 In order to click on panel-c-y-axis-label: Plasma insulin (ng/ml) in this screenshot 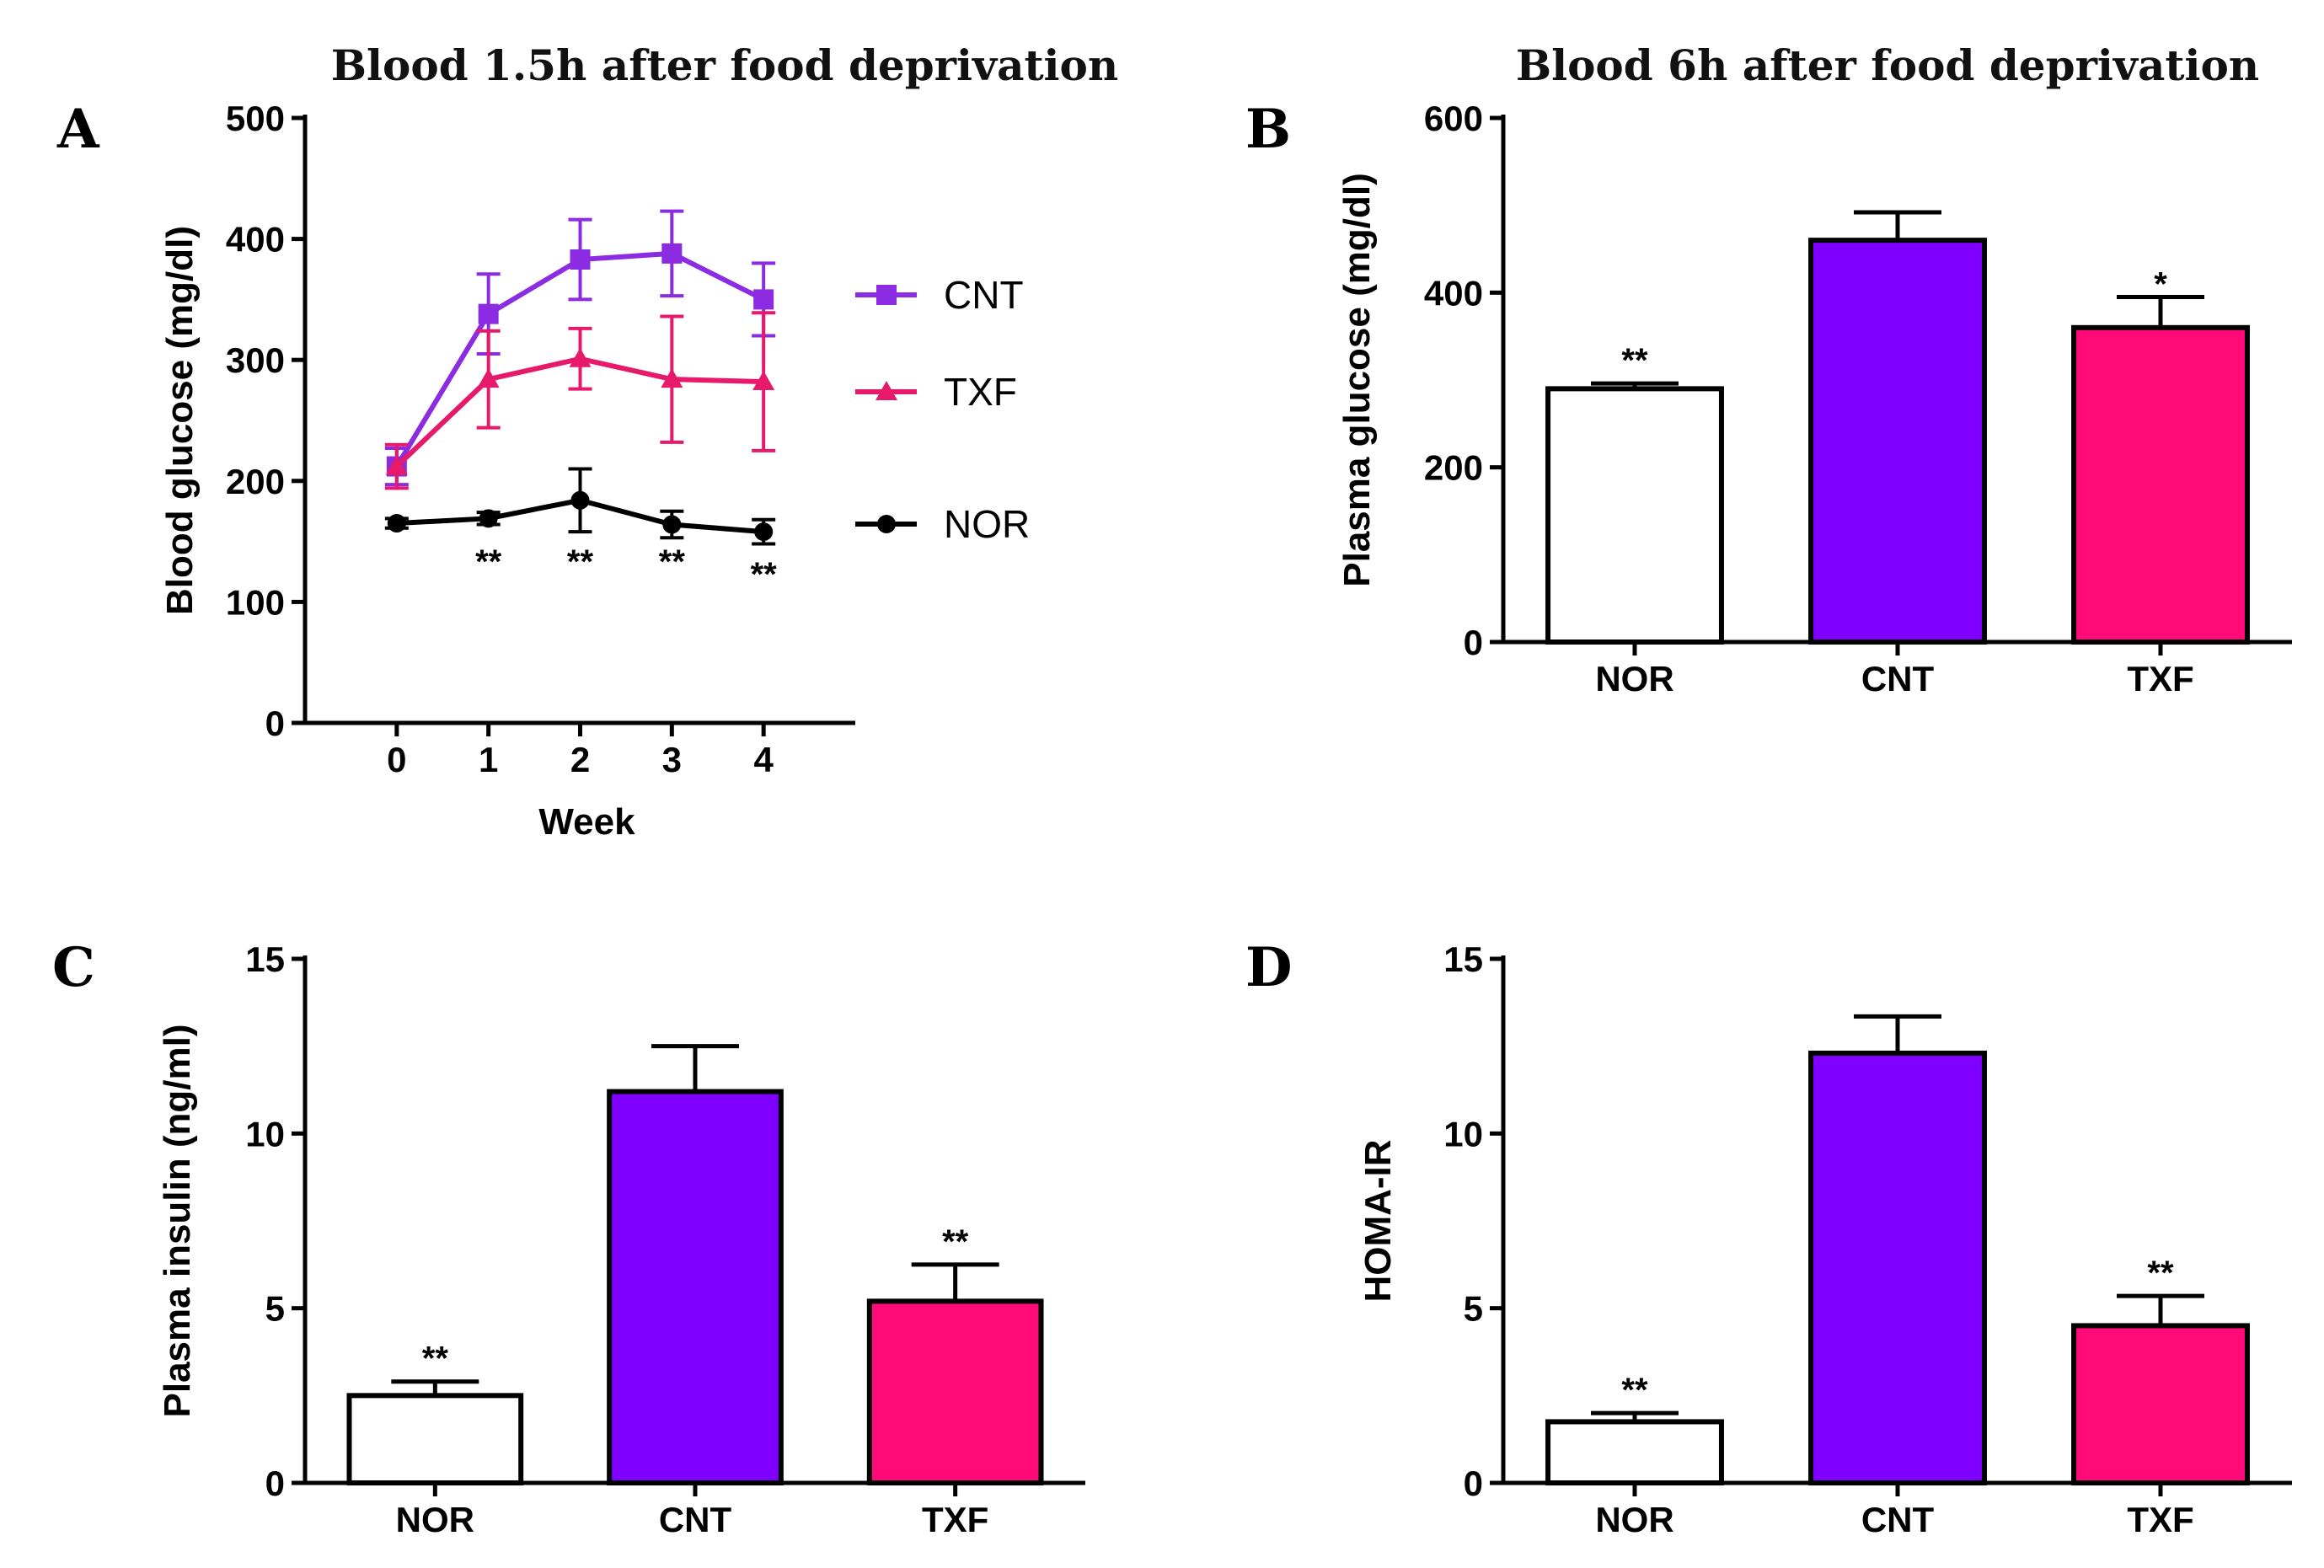, I will do `click(177, 1221)`.